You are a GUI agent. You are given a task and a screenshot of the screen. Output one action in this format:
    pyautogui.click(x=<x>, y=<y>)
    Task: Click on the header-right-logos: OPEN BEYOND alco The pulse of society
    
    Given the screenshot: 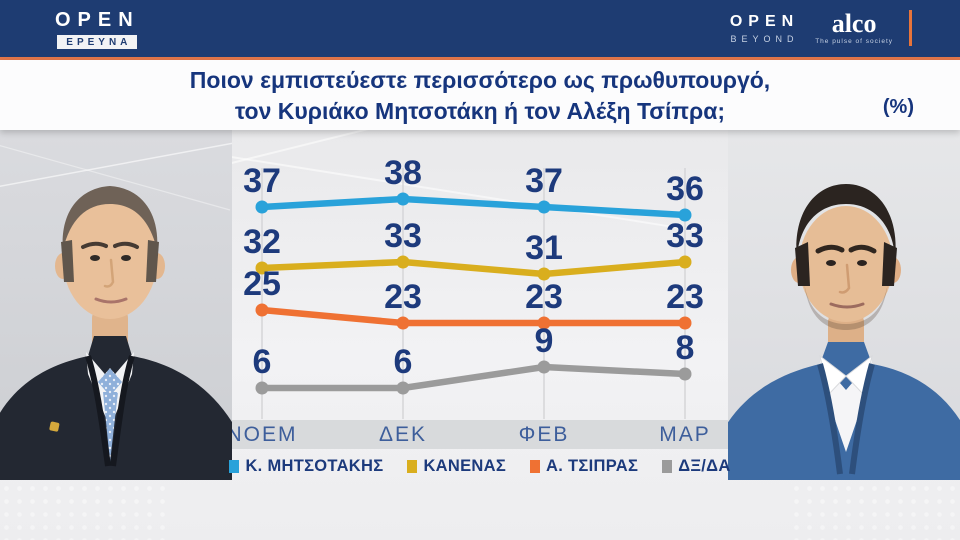 What is the action you would take?
    pyautogui.click(x=821, y=28)
    